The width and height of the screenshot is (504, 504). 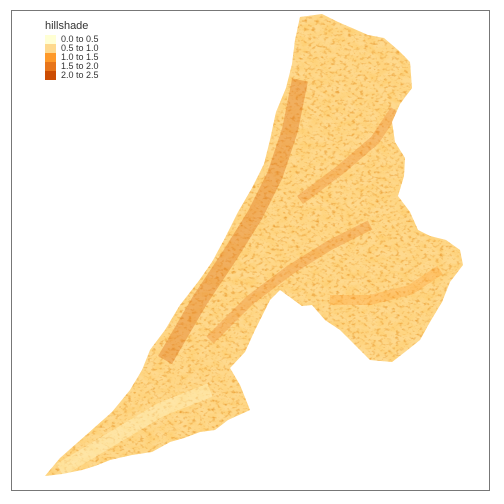 I want to click on legend-label: 0.5 to 1.0, so click(x=80, y=48).